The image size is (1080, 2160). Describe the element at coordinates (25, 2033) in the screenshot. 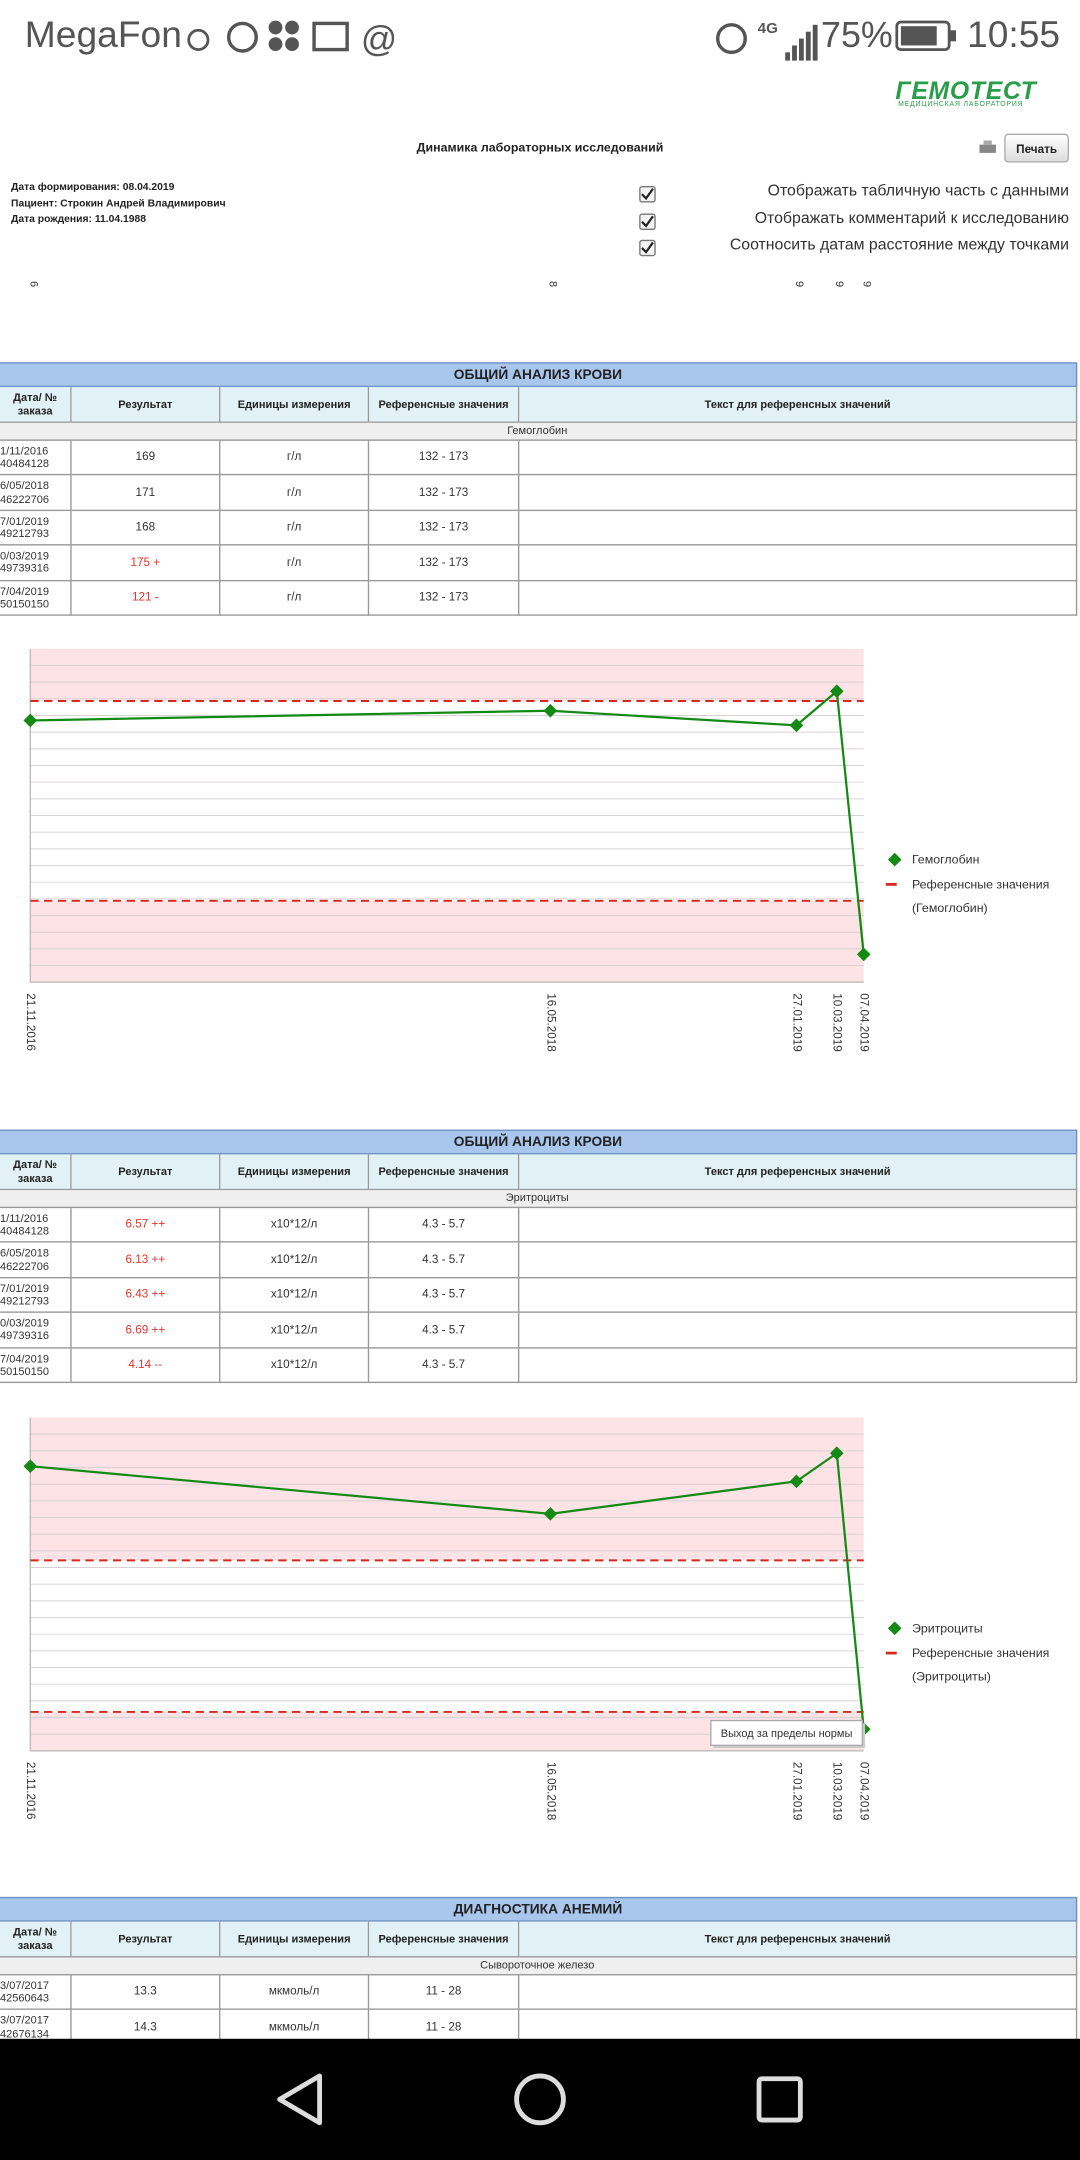

I see `order-number: 42676134` at that location.